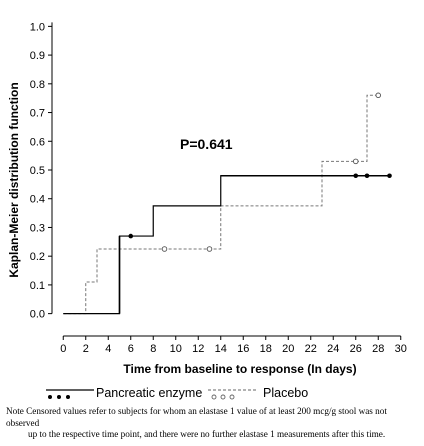  Describe the element at coordinates (86, 349) in the screenshot. I see `x-tick-label: 2` at that location.